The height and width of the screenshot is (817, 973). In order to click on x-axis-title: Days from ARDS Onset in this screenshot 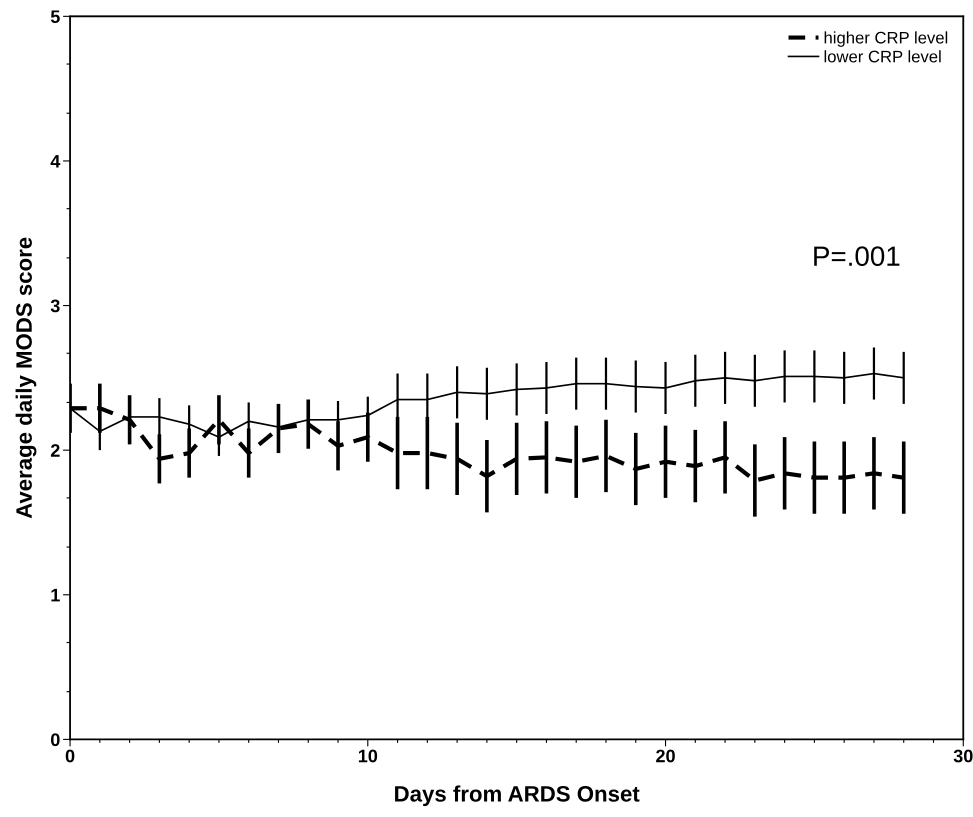, I will do `click(517, 795)`.